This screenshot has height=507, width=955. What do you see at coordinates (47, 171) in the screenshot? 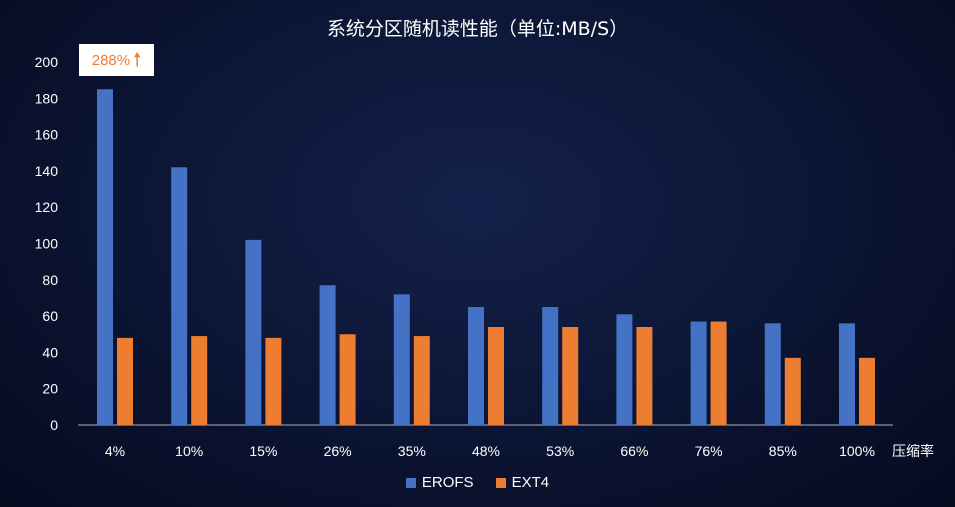
I see `y-tick-label: 140` at bounding box center [47, 171].